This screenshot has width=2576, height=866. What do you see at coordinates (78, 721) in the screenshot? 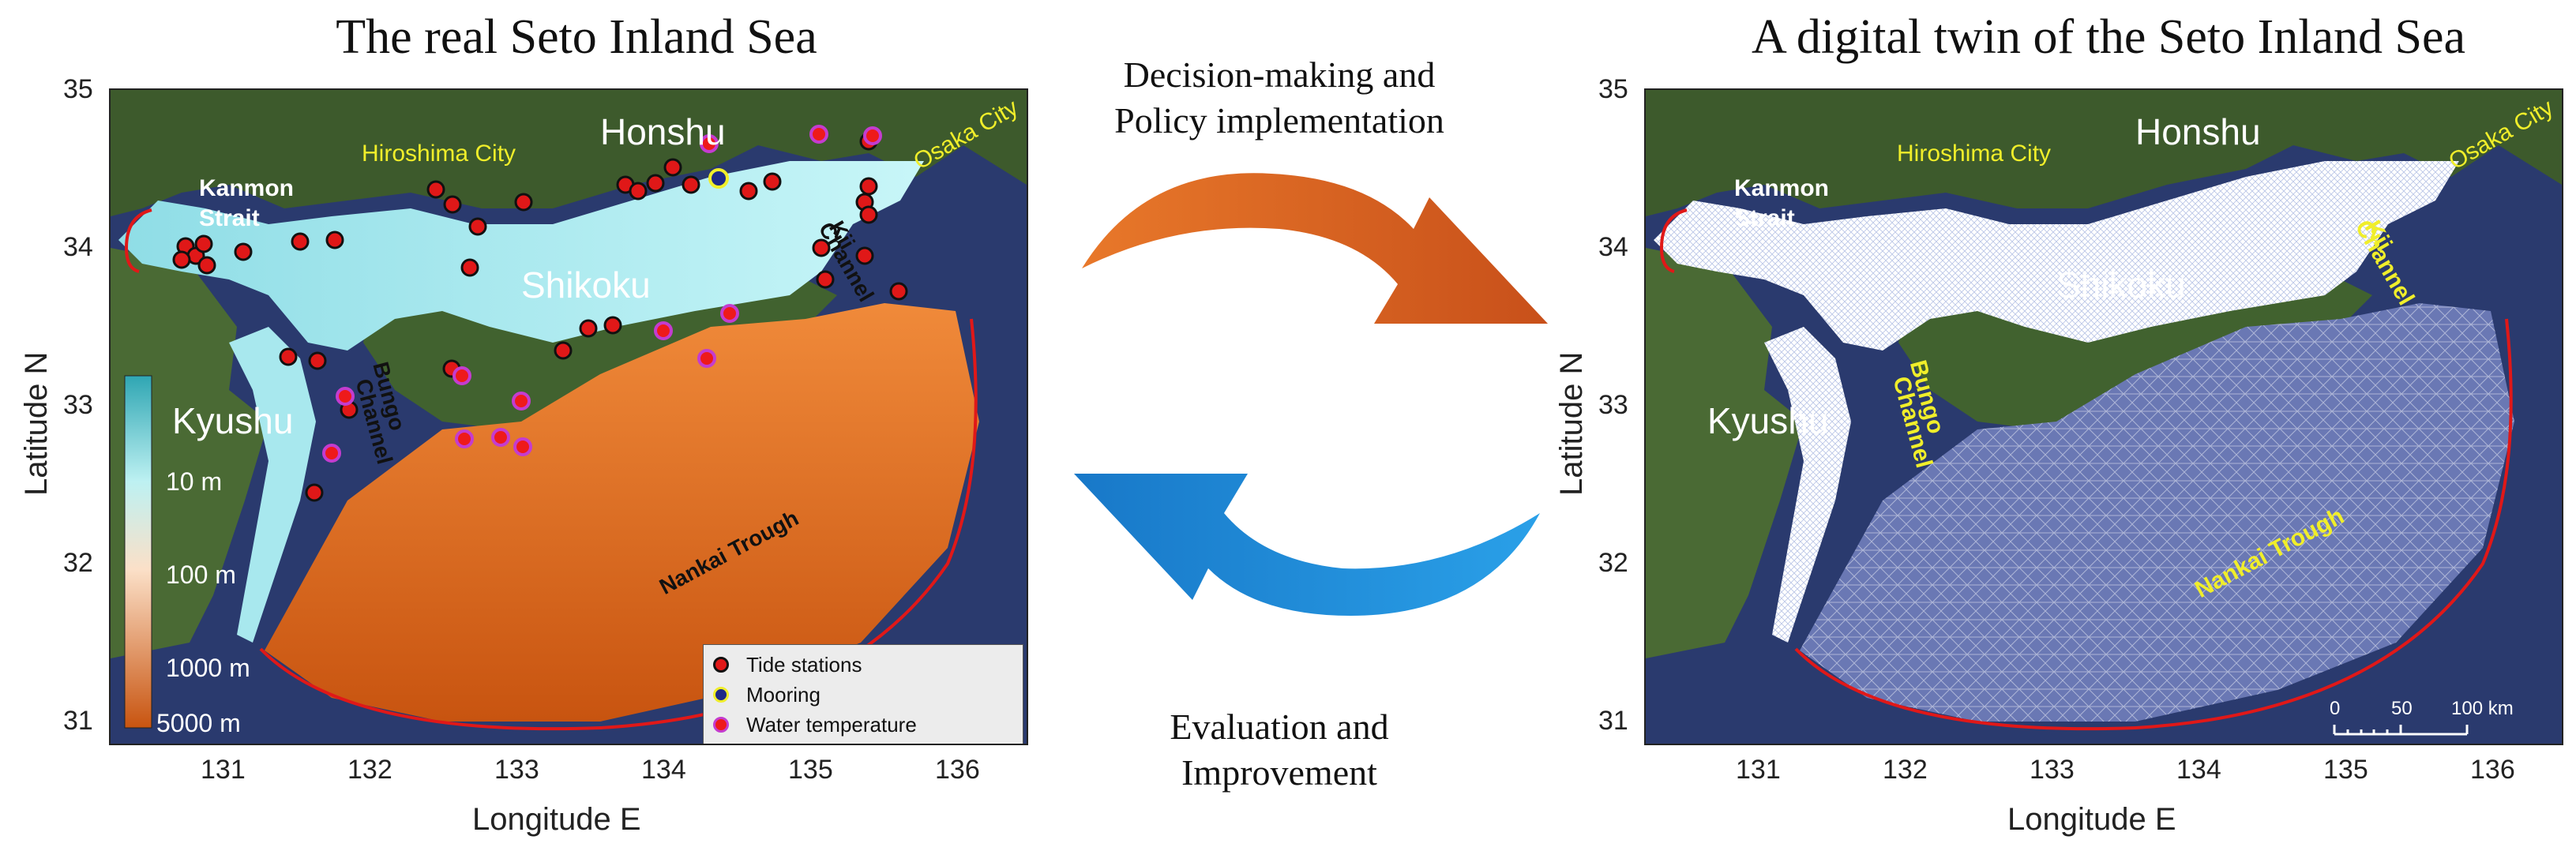
I see `left-ytick-31: 31` at bounding box center [78, 721].